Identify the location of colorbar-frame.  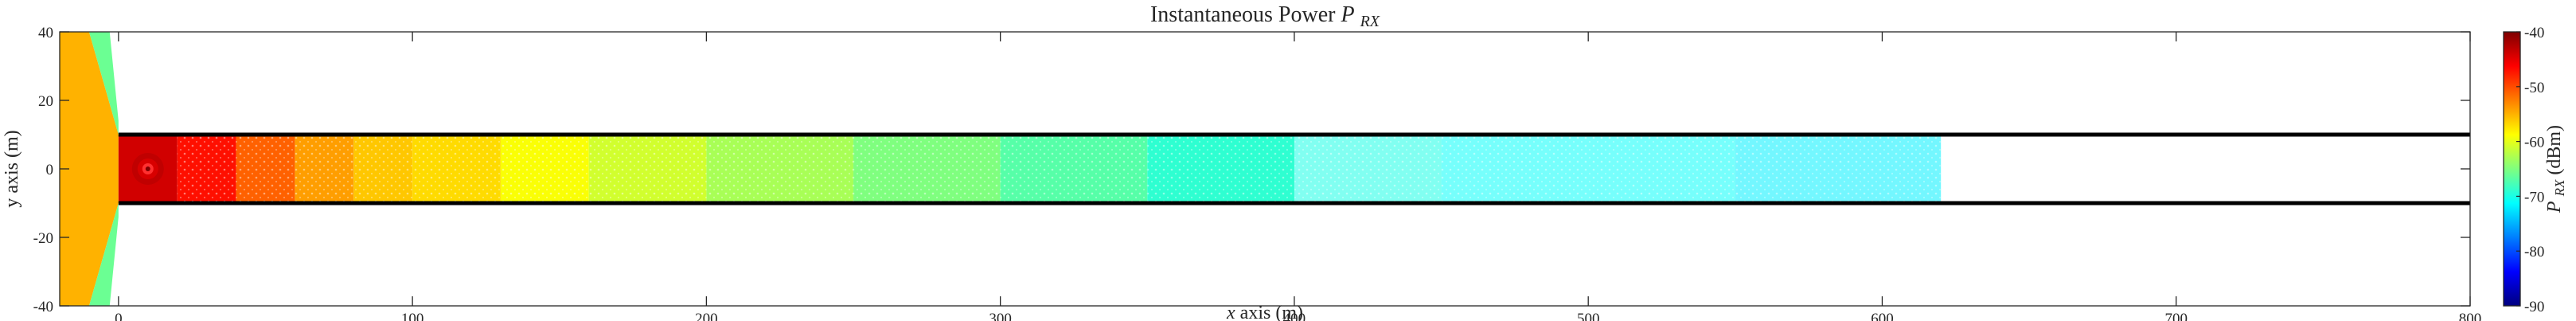
(2512, 169).